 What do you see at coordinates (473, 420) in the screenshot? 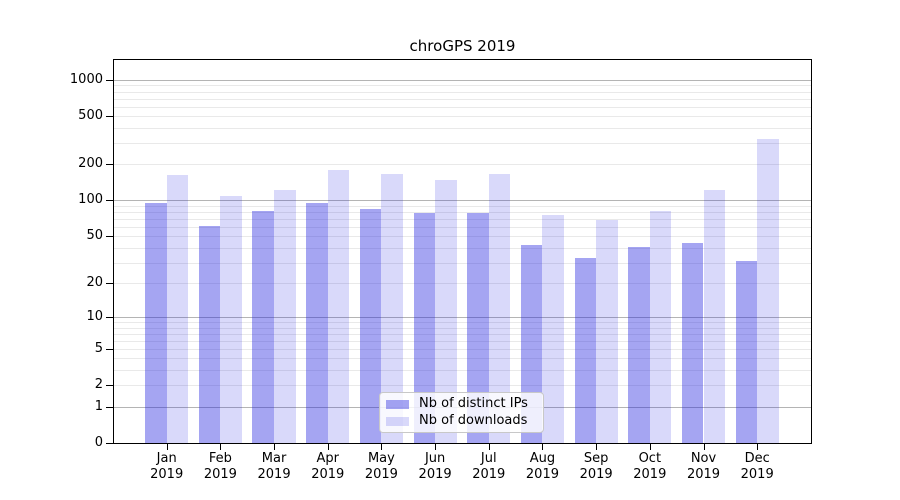
I see `legend-label-downloads: Nb of downloads` at bounding box center [473, 420].